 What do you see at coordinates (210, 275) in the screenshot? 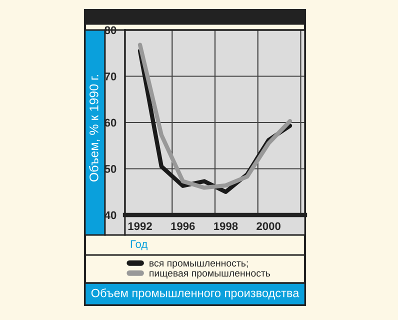
I see `legend-label: пищевая промышленность` at bounding box center [210, 275].